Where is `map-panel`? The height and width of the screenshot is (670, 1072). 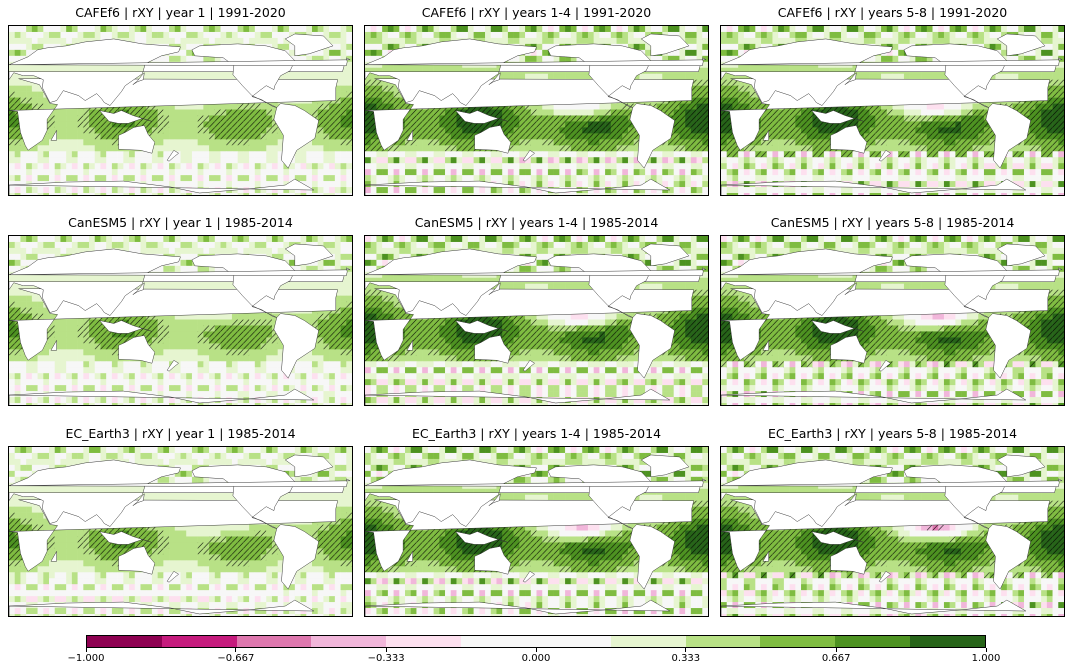 map-panel is located at coordinates (180, 110).